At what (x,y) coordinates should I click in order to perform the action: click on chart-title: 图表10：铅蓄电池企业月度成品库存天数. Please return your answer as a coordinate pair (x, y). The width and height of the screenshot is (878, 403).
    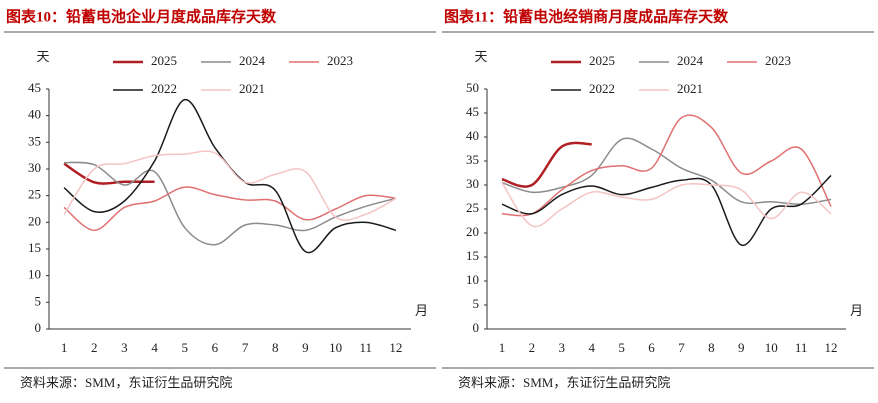
    Looking at the image, I should click on (141, 16).